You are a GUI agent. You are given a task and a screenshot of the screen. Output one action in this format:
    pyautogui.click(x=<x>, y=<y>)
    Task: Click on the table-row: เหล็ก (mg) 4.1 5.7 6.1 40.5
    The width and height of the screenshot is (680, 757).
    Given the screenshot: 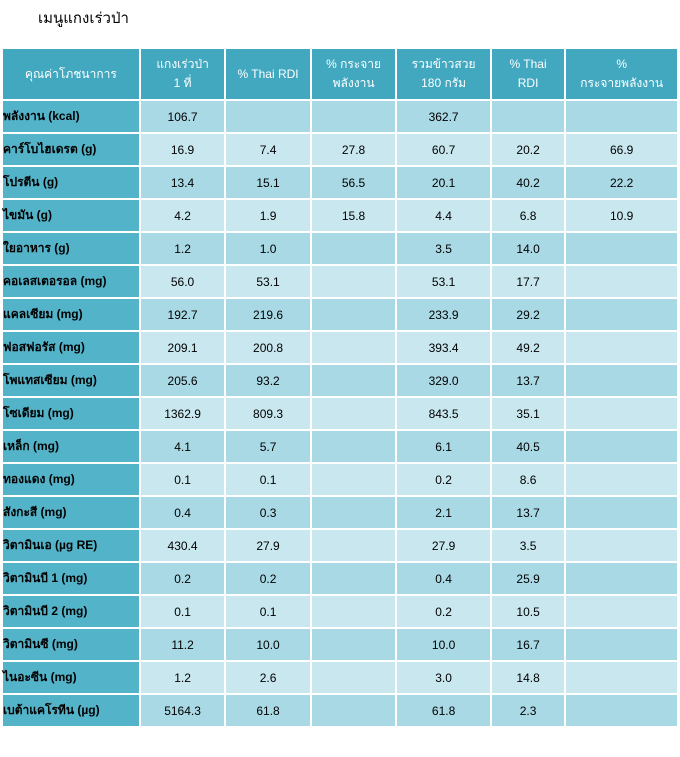 What is the action you would take?
    pyautogui.click(x=340, y=446)
    